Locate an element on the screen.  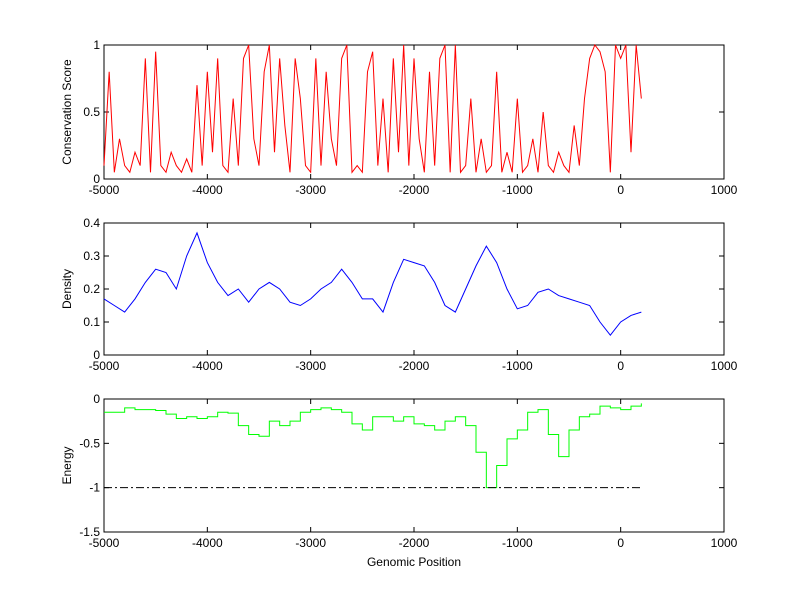
y-tick-label: 0.4 is located at coordinates (91, 223).